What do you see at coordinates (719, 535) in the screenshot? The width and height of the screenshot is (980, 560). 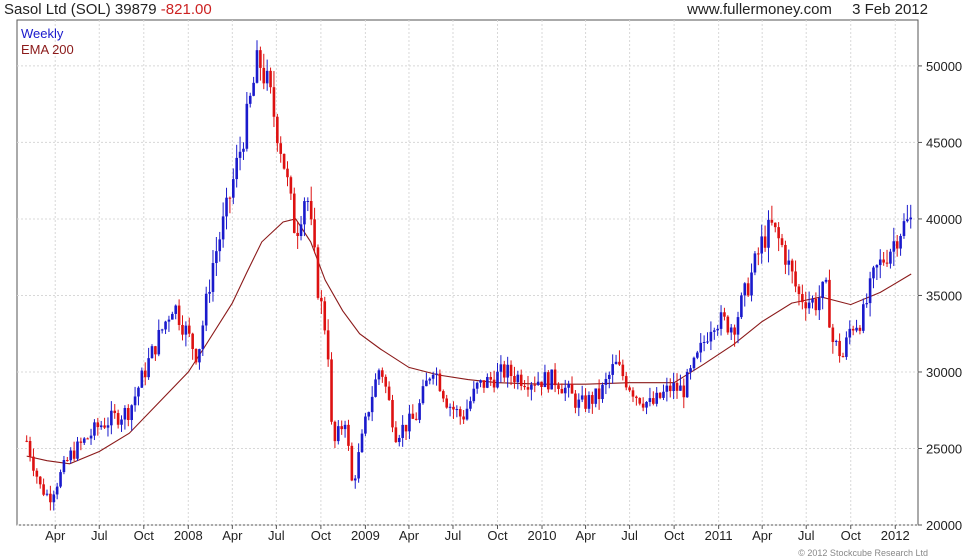 I see `x-tick-label: 2011` at bounding box center [719, 535].